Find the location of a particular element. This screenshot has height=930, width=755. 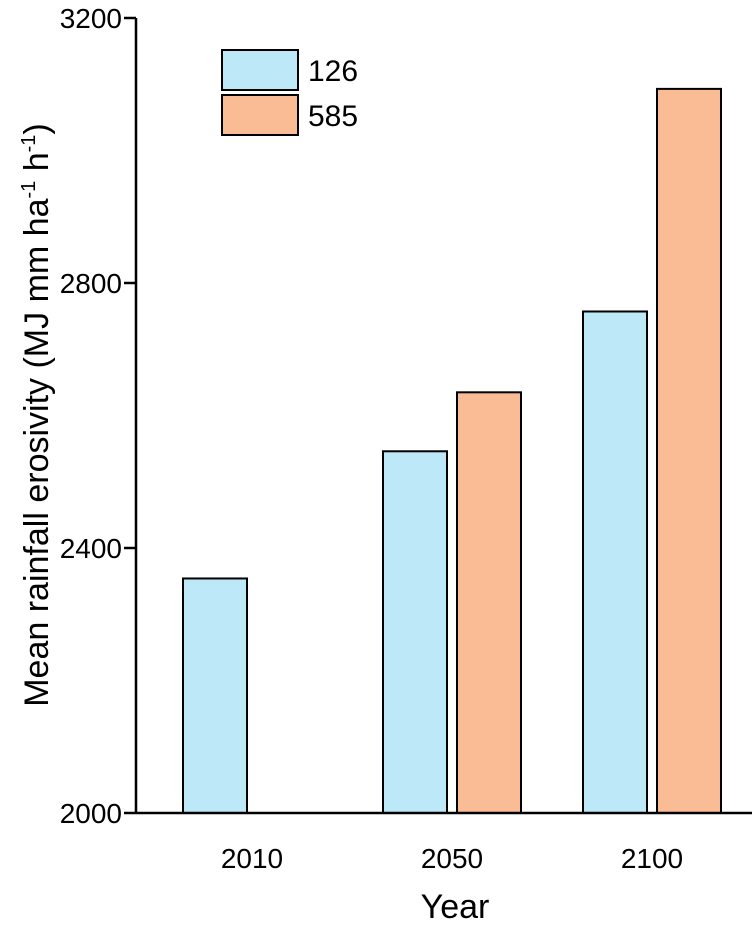

x-tick-label: 2050 is located at coordinates (452, 858).